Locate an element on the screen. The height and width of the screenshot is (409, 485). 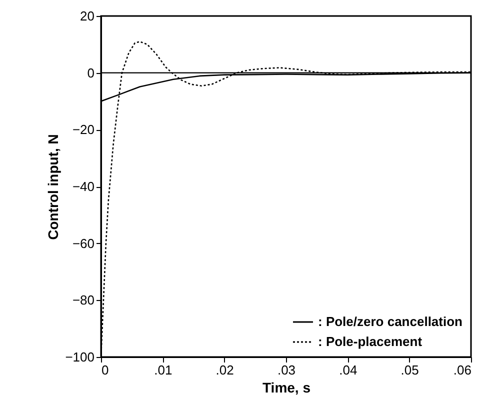
y-tick-label: −20 is located at coordinates (83, 130).